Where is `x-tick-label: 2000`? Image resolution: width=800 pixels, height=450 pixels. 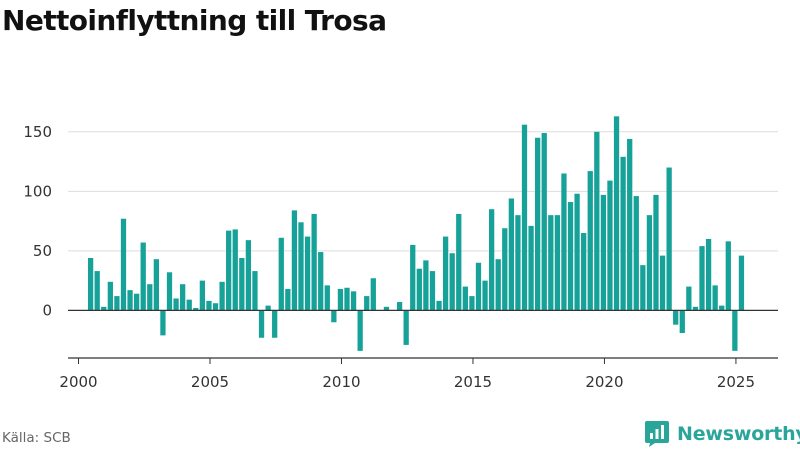 x-tick-label: 2000 is located at coordinates (78, 382).